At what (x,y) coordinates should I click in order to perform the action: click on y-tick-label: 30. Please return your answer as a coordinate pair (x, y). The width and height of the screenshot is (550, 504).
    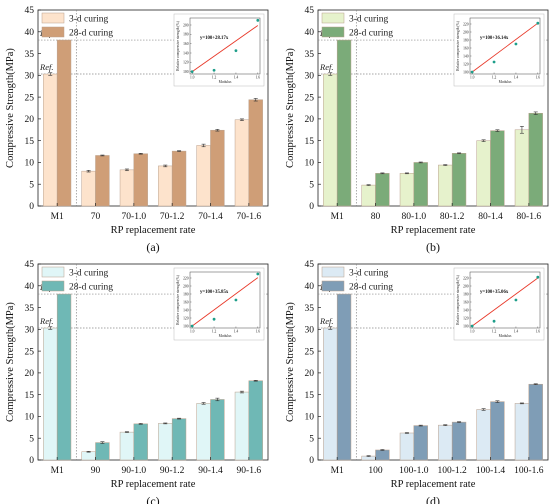
    Looking at the image, I should click on (30, 77).